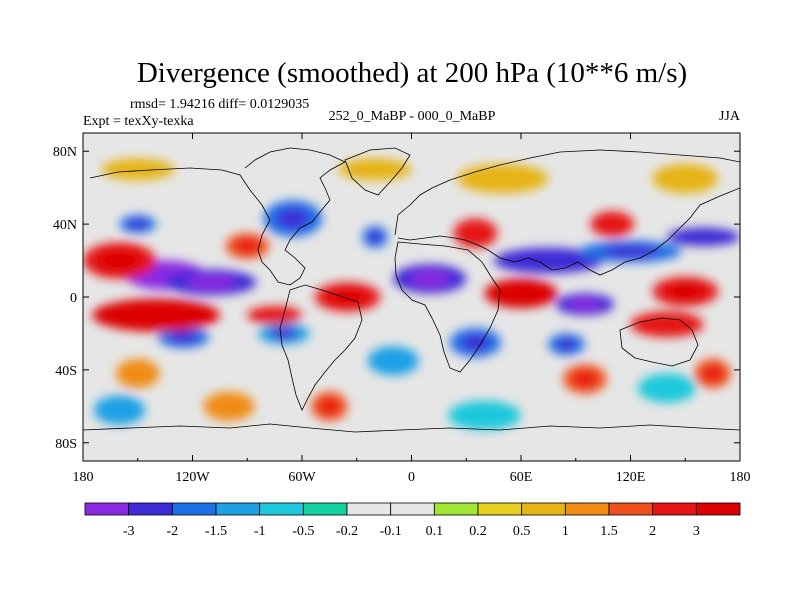 The width and height of the screenshot is (800, 600). Describe the element at coordinates (411, 477) in the screenshot. I see `x-tick-label-3: 0` at that location.